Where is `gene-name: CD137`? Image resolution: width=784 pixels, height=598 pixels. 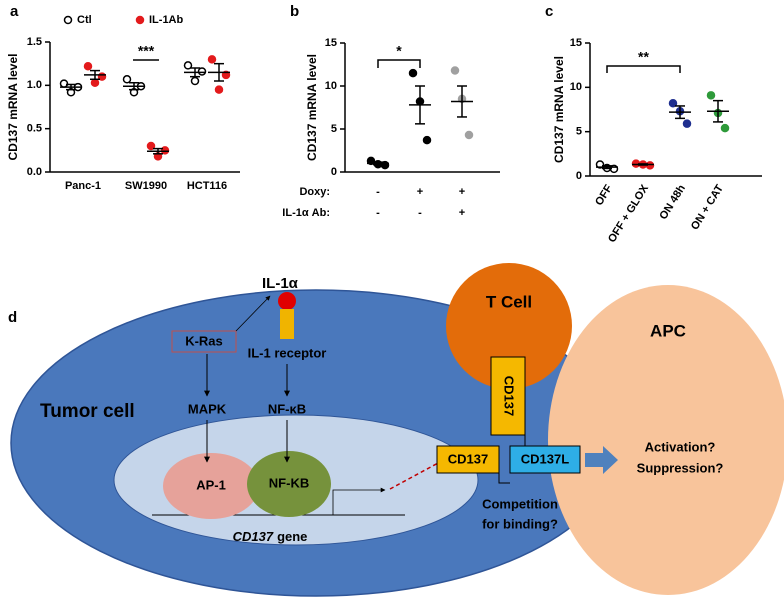
gene-name: CD137 is located at coordinates (253, 536).